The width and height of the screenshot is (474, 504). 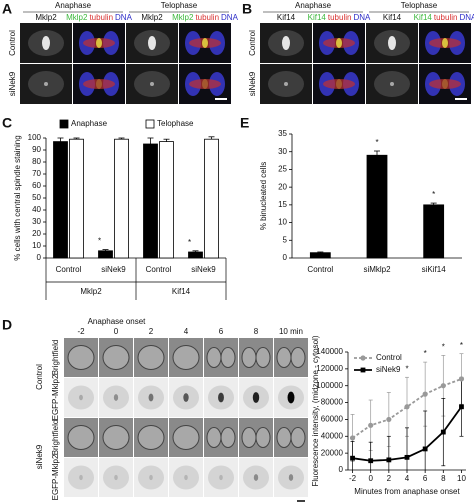 I want to click on time-label: 8, so click(x=256, y=331).